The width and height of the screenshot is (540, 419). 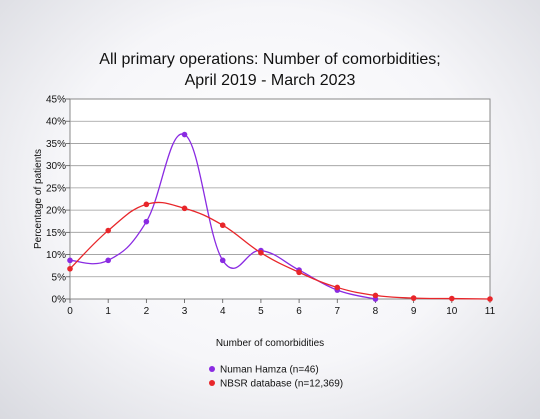 I want to click on y-tick-label: 0%, so click(x=59, y=300).